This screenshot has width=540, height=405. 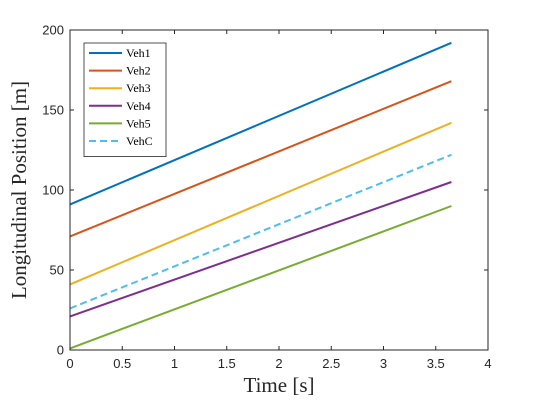 What do you see at coordinates (383, 363) in the screenshot?
I see `x-tick-label: 3` at bounding box center [383, 363].